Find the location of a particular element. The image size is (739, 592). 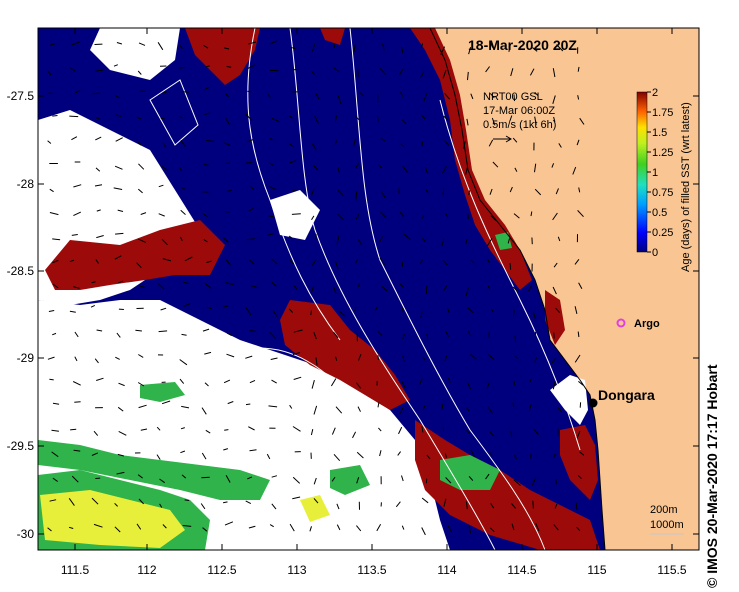

date-label: 18-Mar-2020 20Z is located at coordinates (522, 45).